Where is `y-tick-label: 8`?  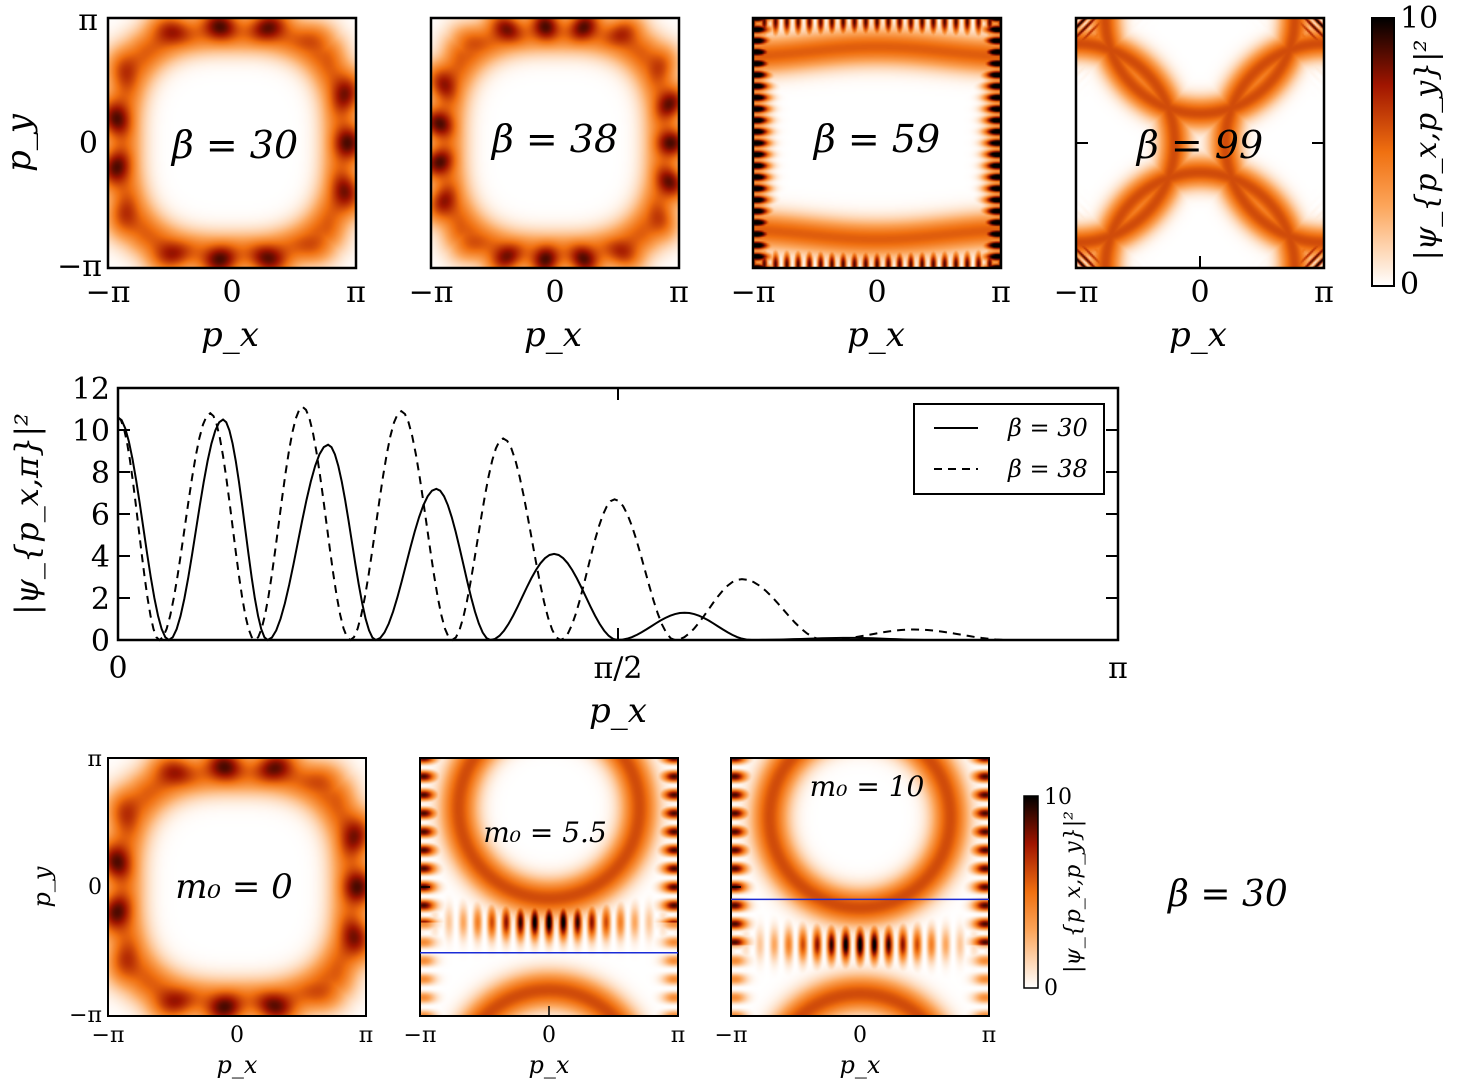 y-tick-label: 8 is located at coordinates (100, 473).